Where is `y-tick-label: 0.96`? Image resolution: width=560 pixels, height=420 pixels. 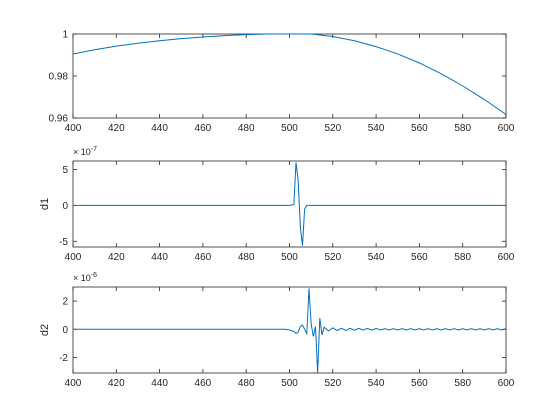 y-tick-label: 0.96 is located at coordinates (59, 119).